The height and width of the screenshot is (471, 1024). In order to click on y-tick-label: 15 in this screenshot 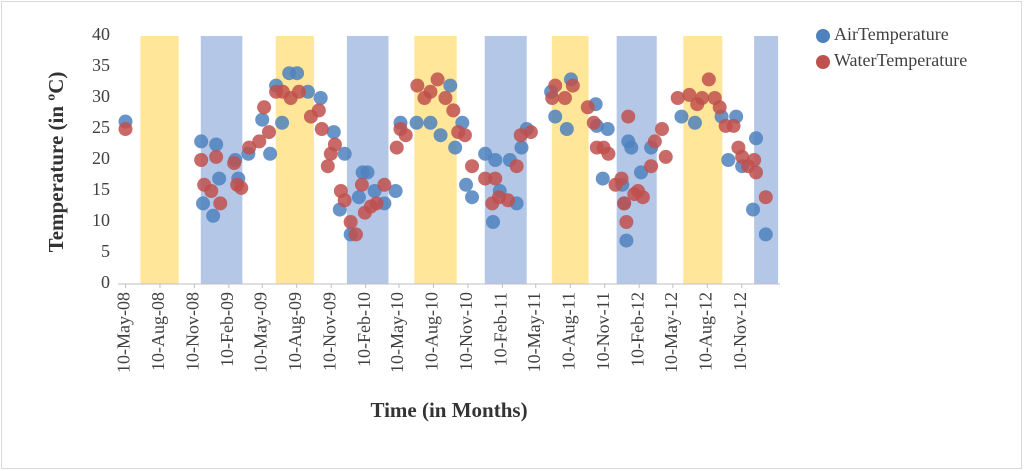, I will do `click(101, 189)`.